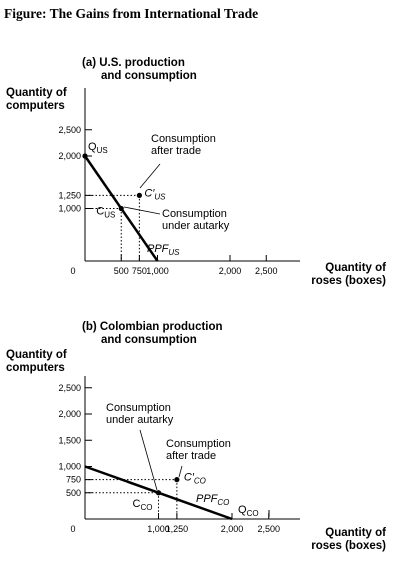  Describe the element at coordinates (139, 195) in the screenshot. I see `us-point-cp` at that location.